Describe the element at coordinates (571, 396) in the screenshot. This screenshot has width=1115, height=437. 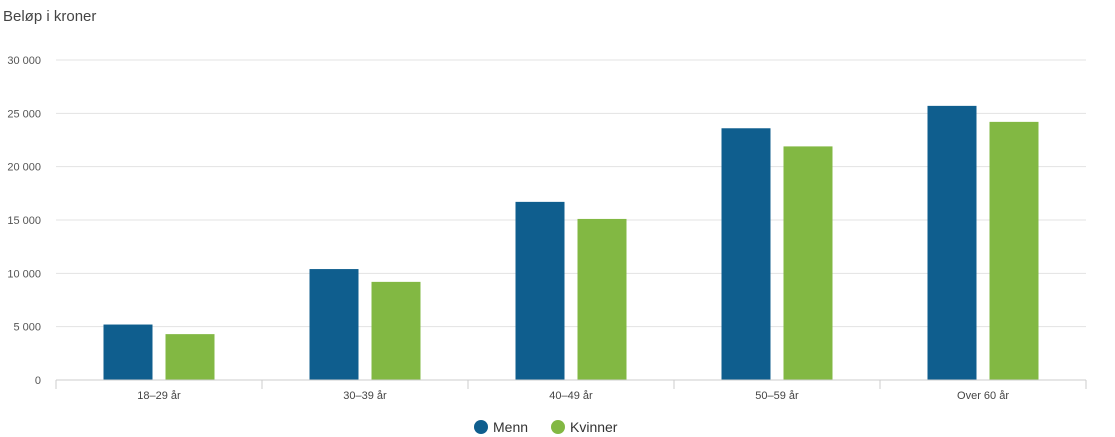
I see `x-tick-label: 40–49 år` at that location.